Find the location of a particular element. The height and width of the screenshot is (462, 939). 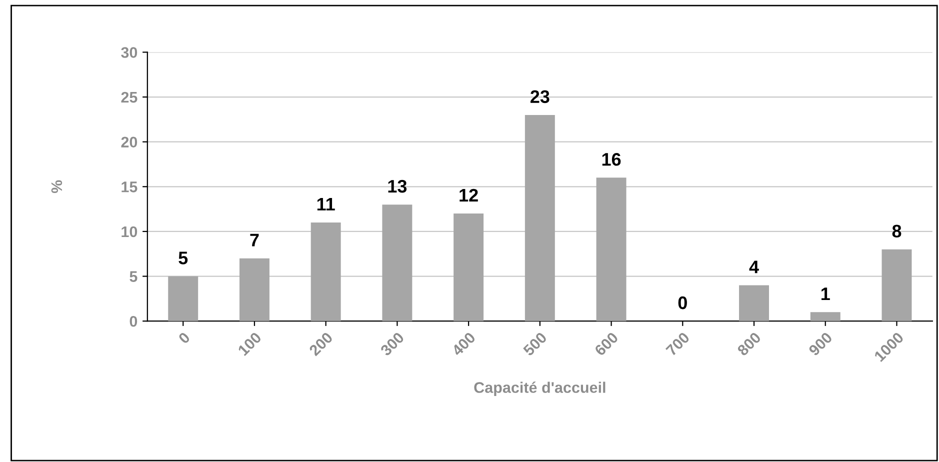

x-tick-label: 700 is located at coordinates (677, 344).